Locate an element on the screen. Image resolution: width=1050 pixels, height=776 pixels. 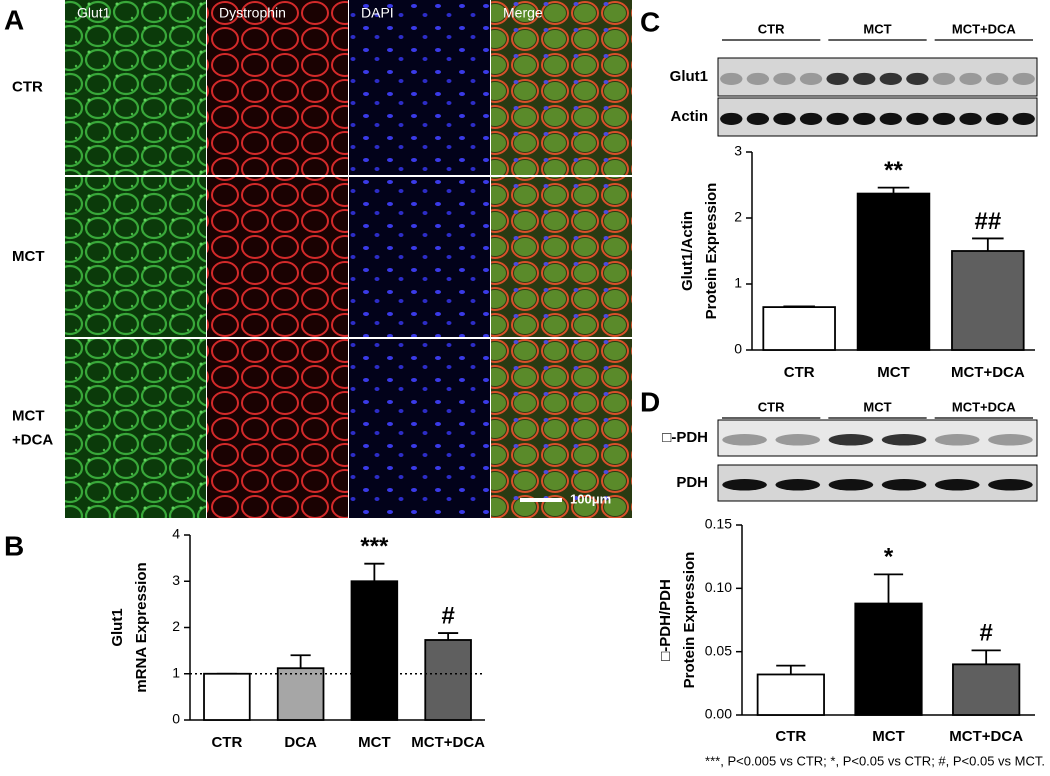
x-tick-label: MCT+DCA is located at coordinates (986, 736).